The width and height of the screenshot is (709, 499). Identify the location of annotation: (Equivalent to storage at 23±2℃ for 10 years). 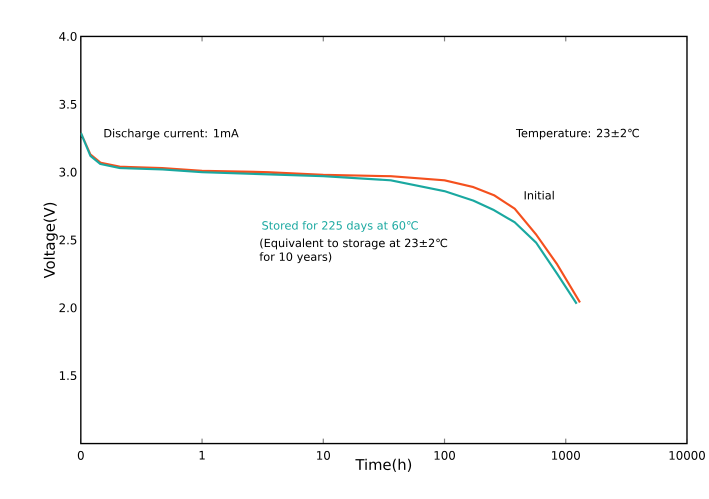
(354, 251).